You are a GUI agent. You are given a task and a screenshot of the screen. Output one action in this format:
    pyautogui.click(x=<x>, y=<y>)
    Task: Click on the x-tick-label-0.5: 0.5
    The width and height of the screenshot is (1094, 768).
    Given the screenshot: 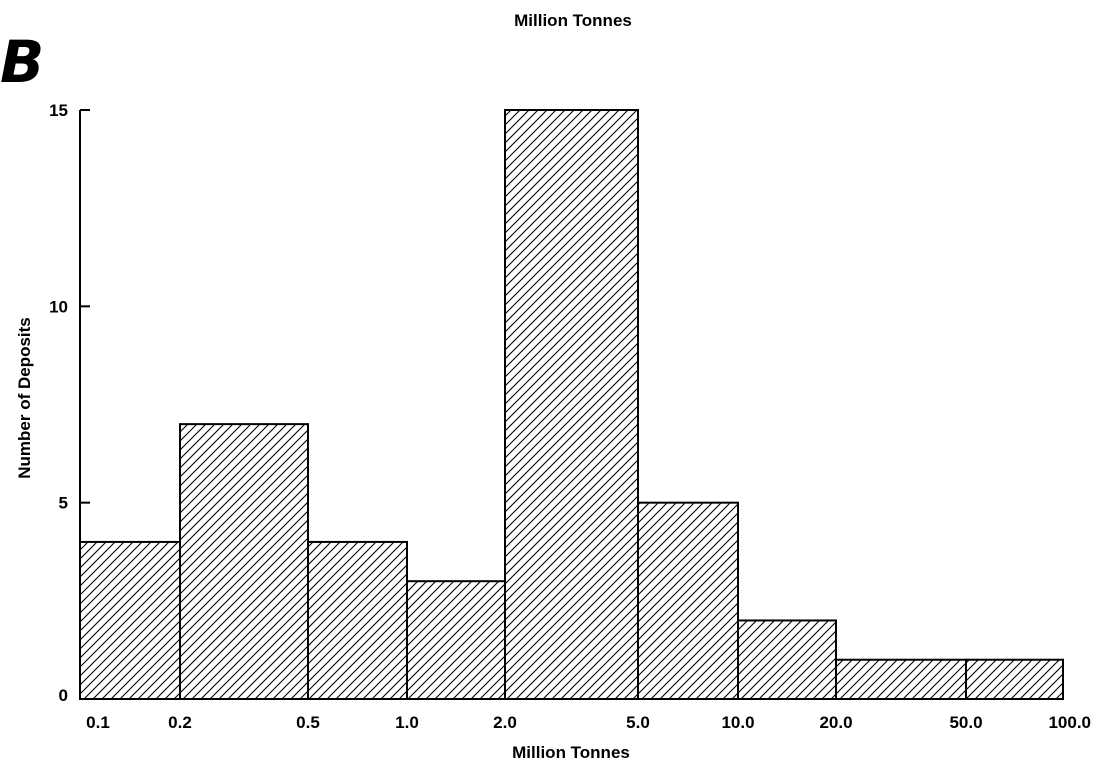 What is the action you would take?
    pyautogui.click(x=308, y=722)
    